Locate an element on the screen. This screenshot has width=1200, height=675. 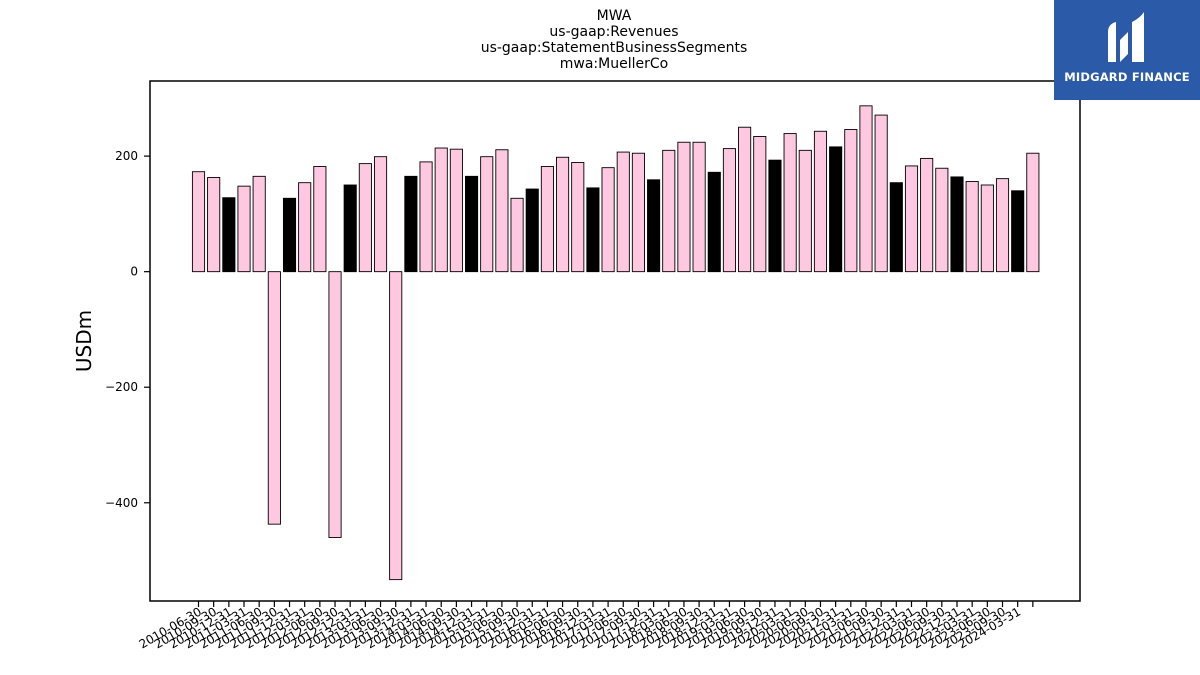
midgard-finance-logo: MIDGARD FINANCE is located at coordinates (1127, 50).